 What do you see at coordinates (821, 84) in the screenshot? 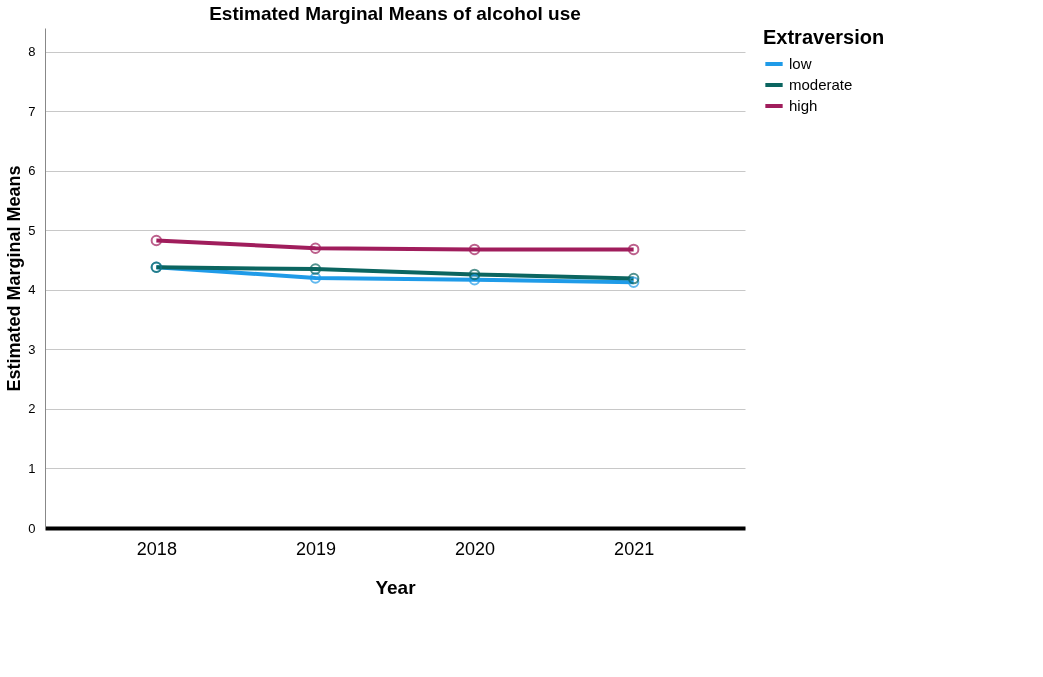
I see `legend-label: moderate` at bounding box center [821, 84].